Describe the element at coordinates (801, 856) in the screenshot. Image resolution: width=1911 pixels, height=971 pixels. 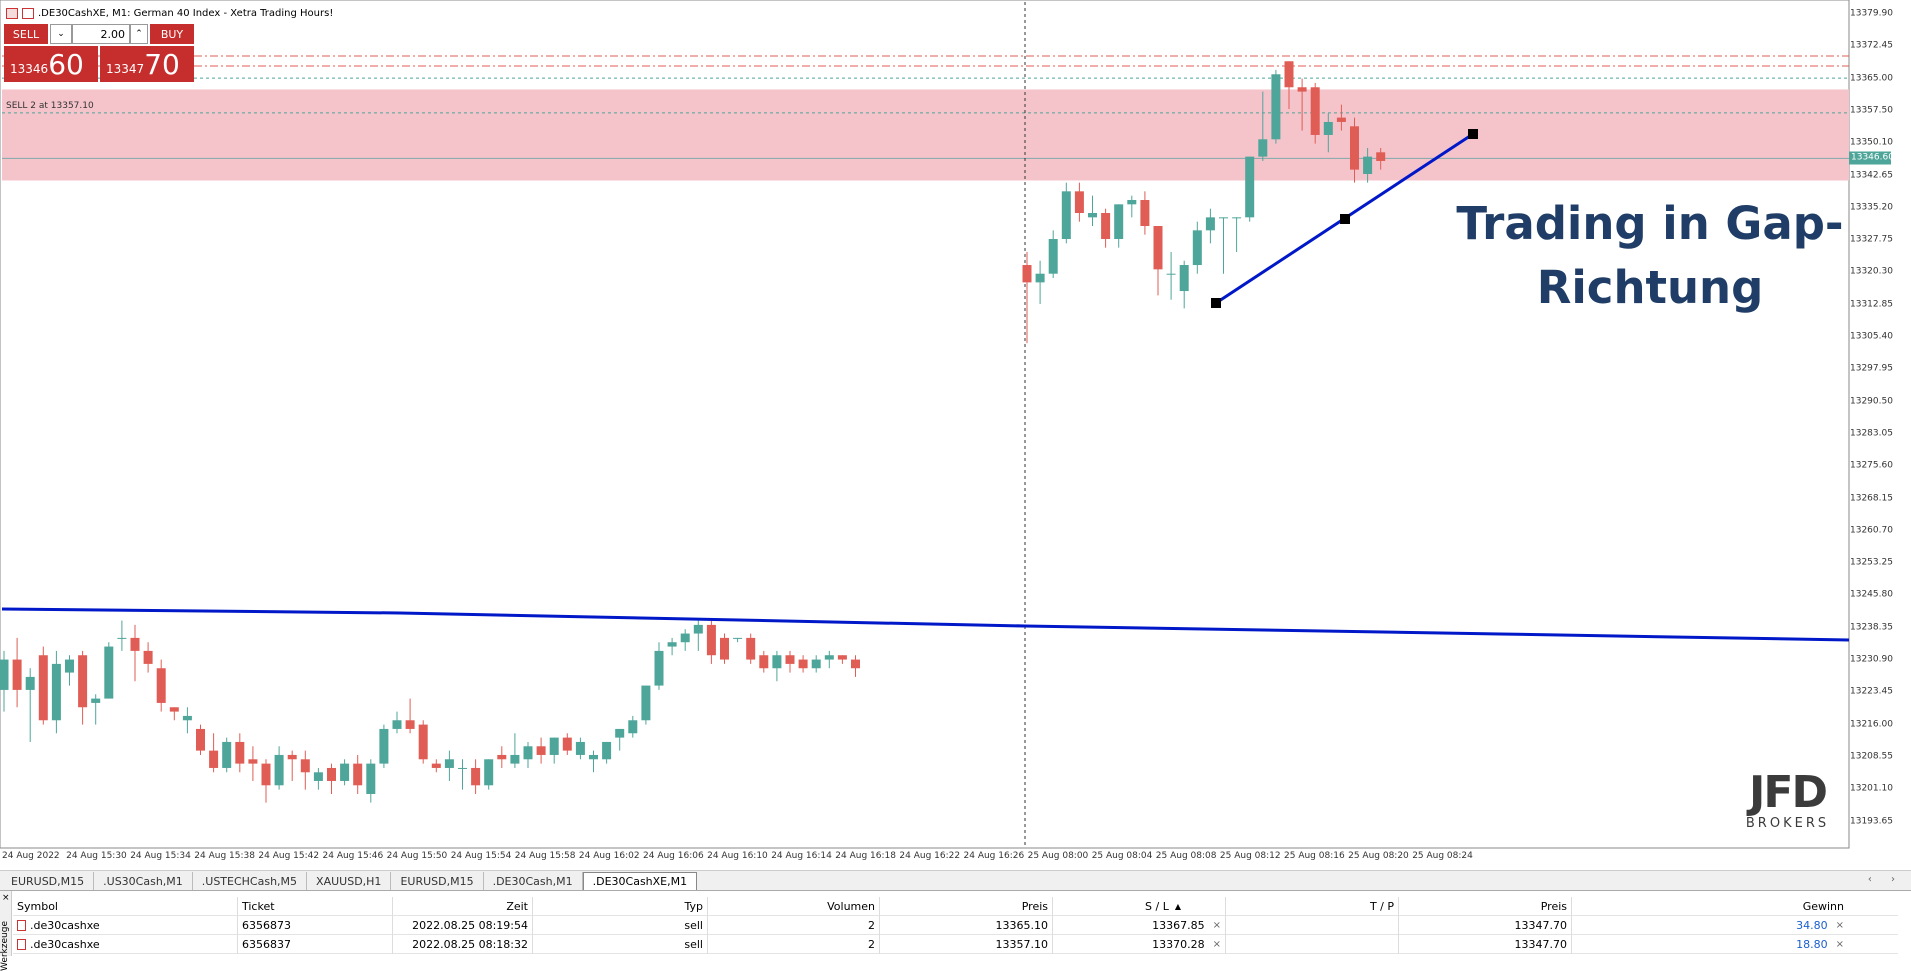
I see `time-tick-label: 24 Aug 16:14` at that location.